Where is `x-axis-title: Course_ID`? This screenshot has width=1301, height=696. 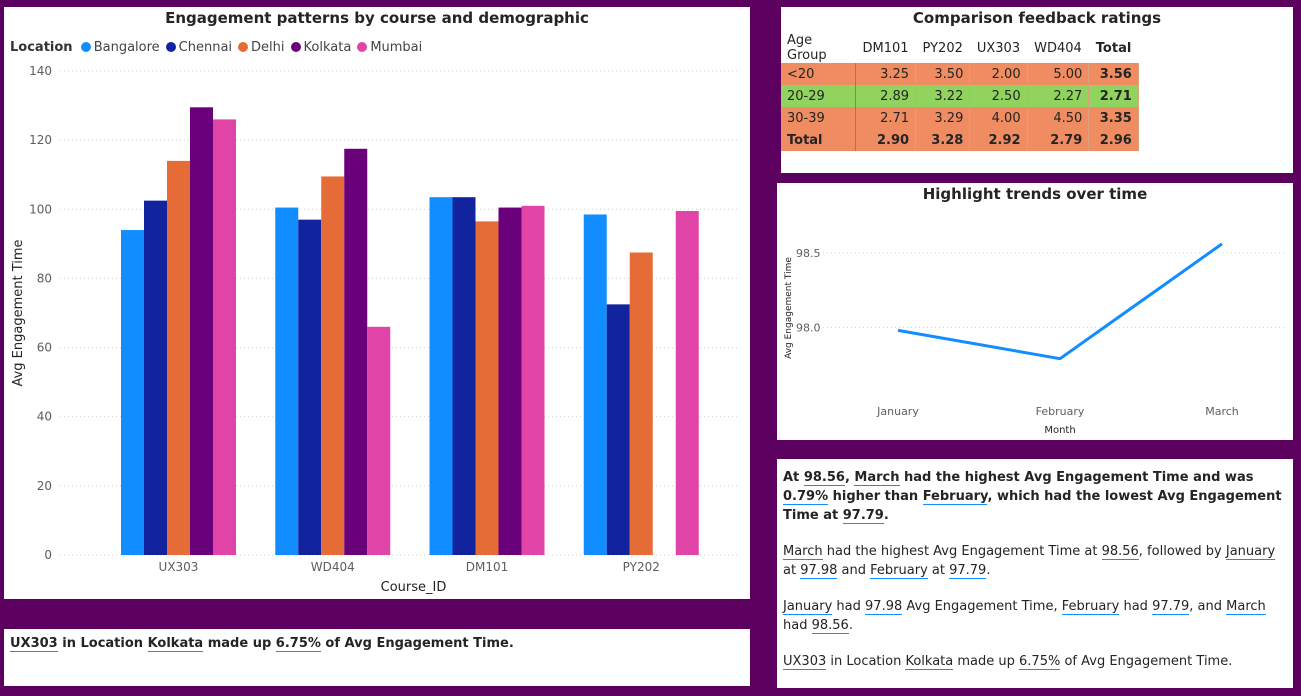
x-axis-title: Course_ID is located at coordinates (414, 587).